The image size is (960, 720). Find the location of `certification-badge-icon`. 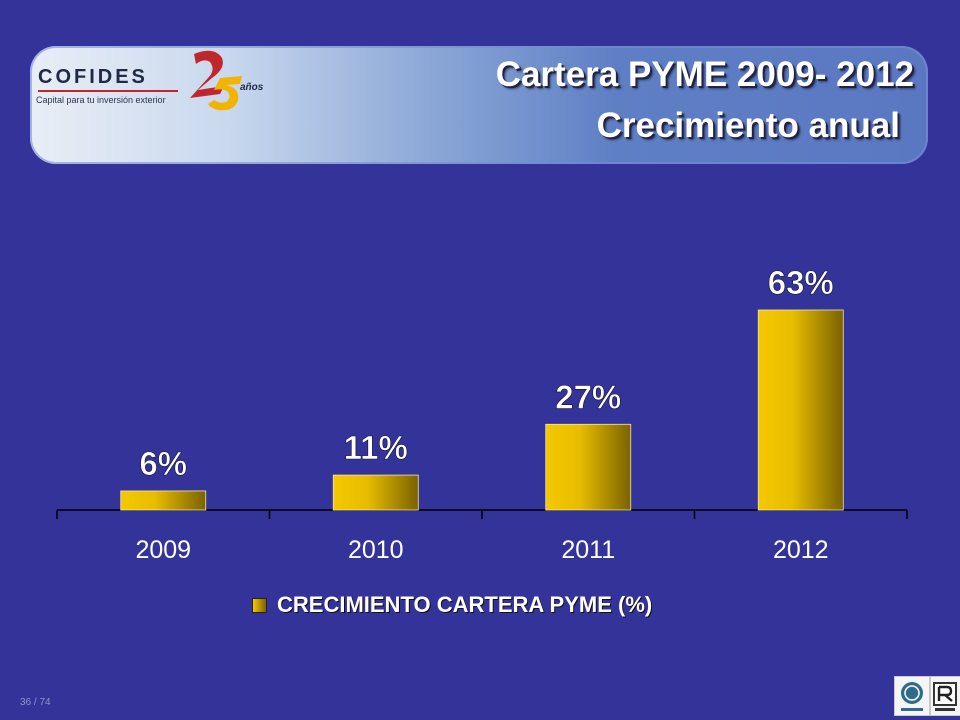

certification-badge-icon is located at coordinates (912, 696).